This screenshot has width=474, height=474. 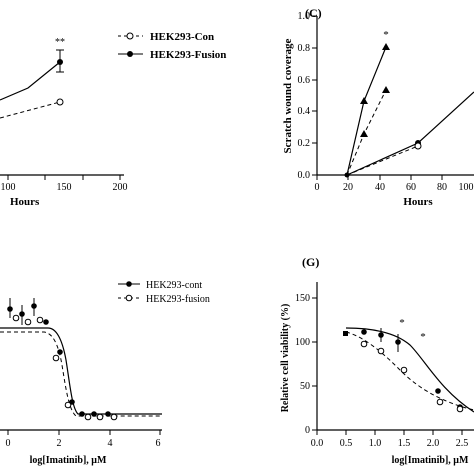 What do you see at coordinates (418, 146) in the screenshot?
I see `data-point-circle-open` at bounding box center [418, 146].